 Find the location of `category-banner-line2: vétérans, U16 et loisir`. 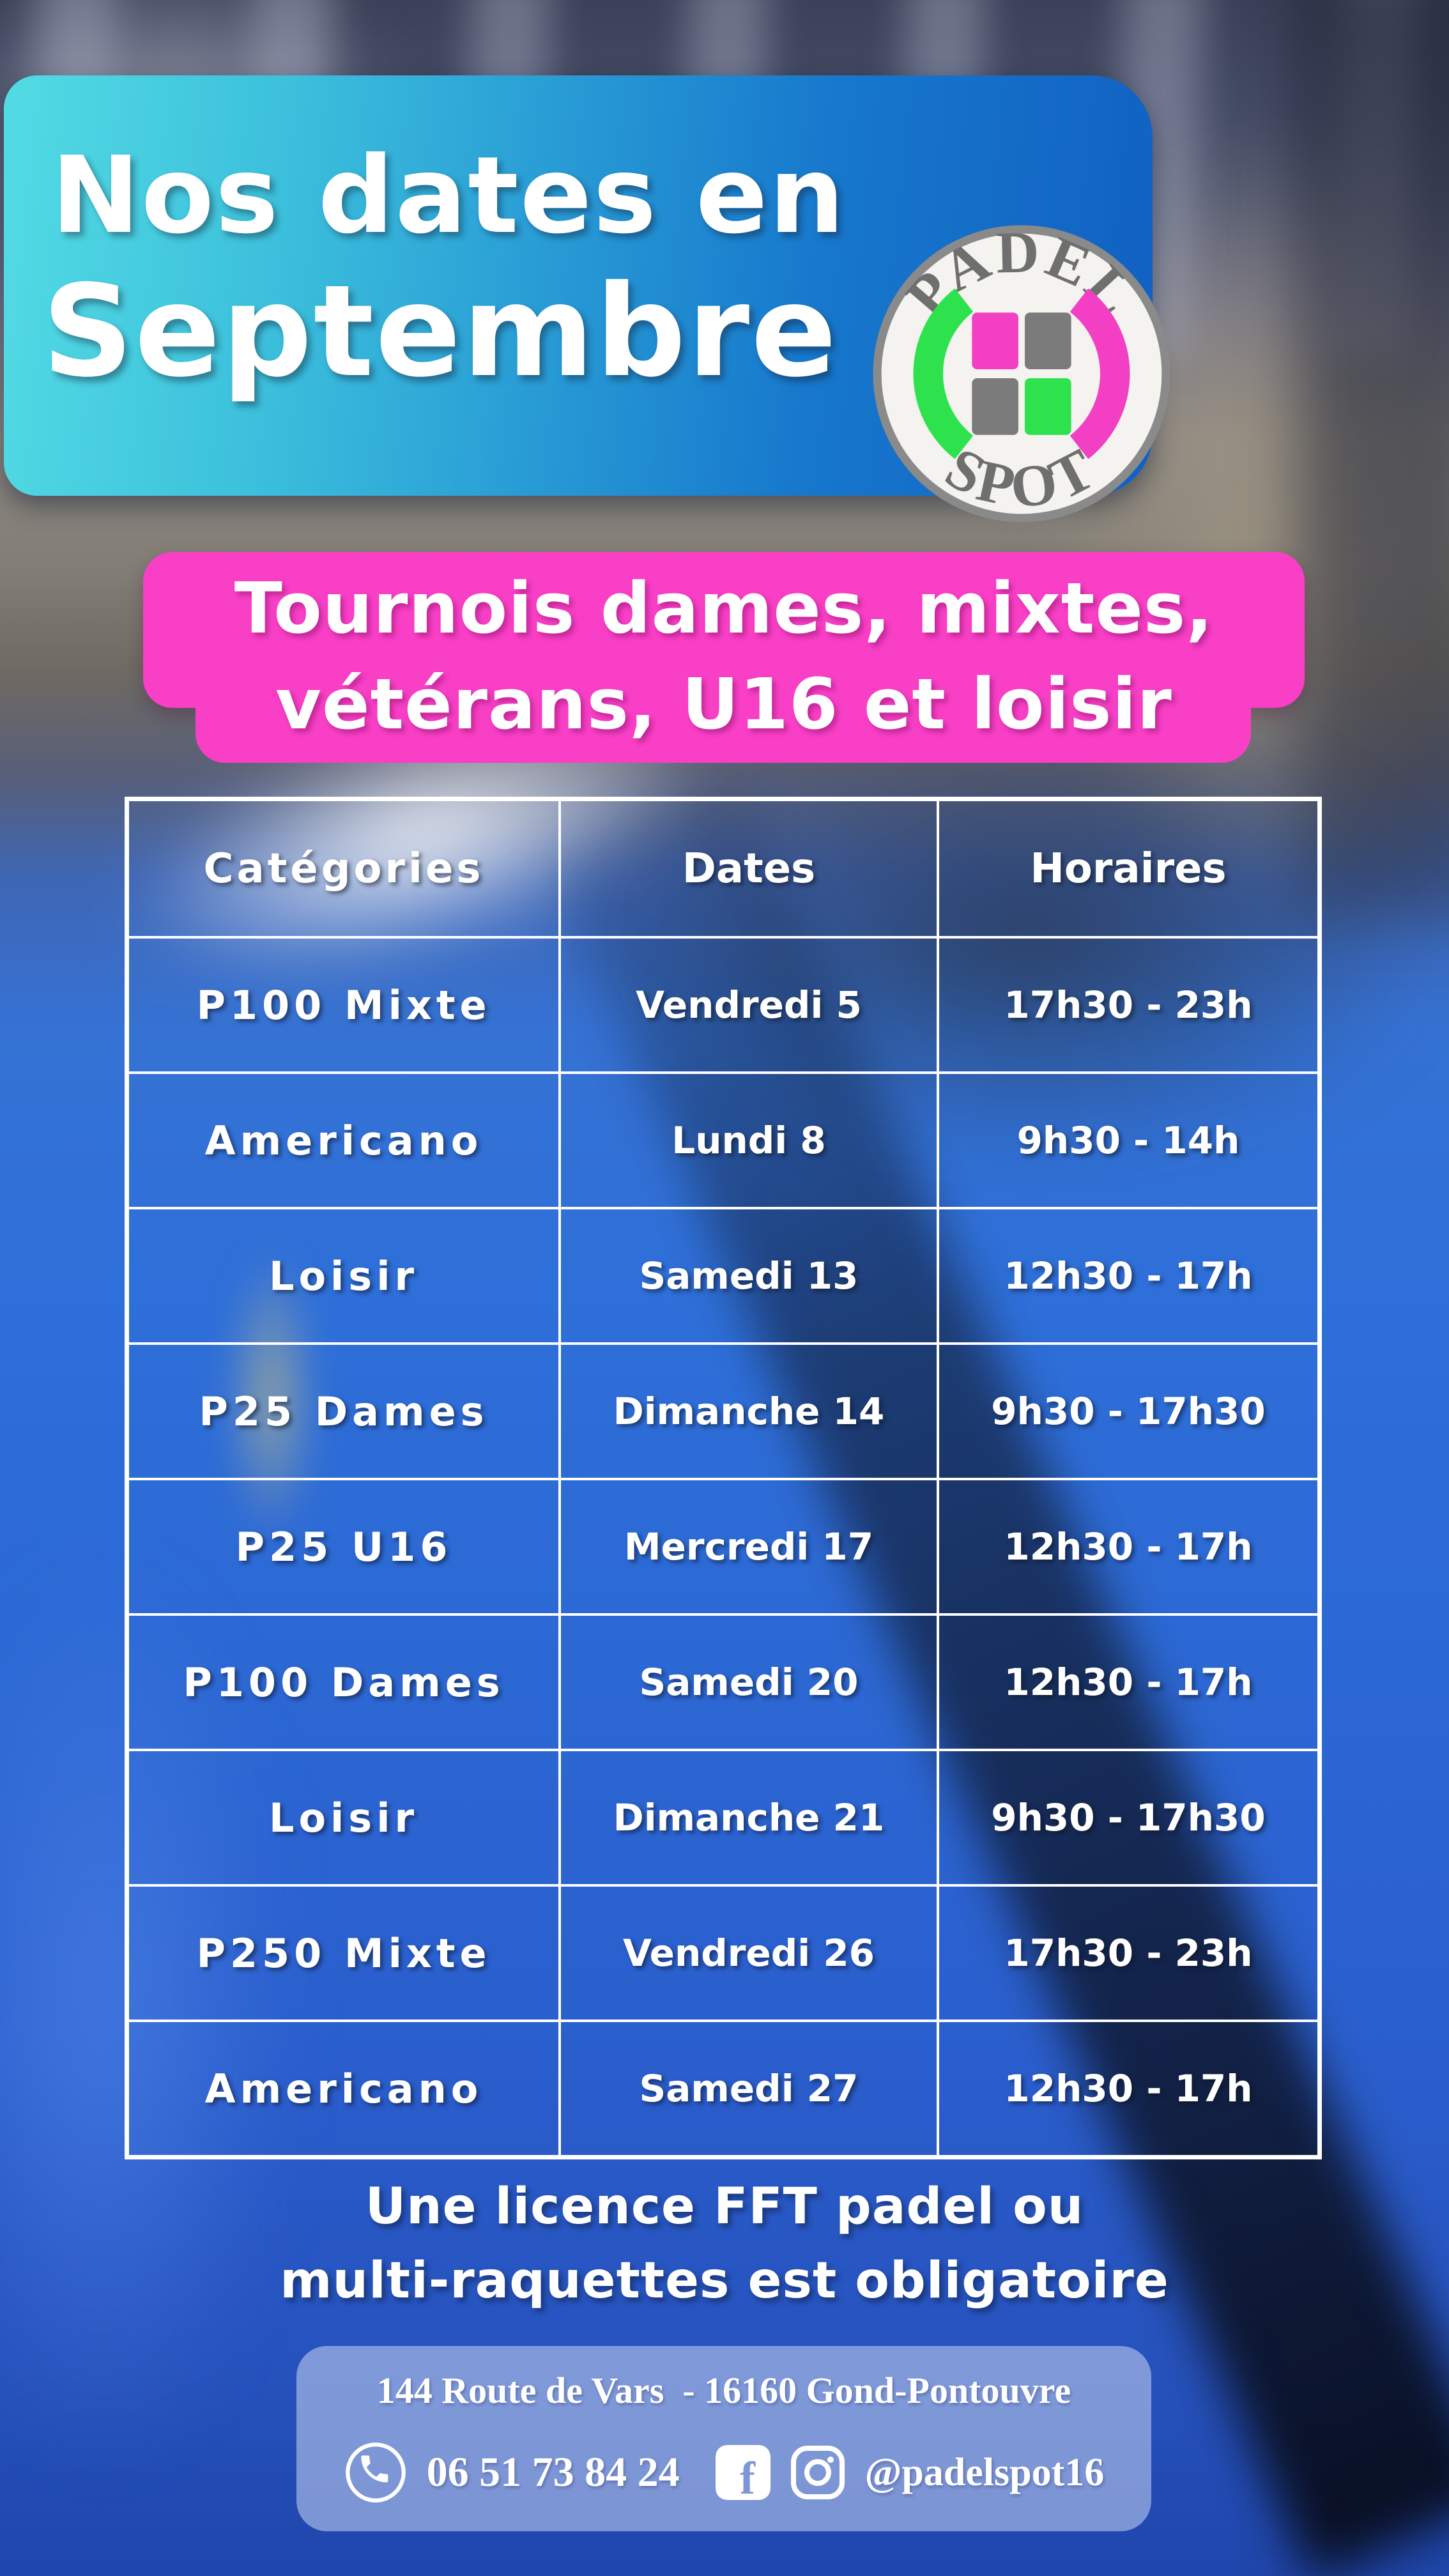

category-banner-line2: vétérans, U16 et loisir is located at coordinates (723, 704).